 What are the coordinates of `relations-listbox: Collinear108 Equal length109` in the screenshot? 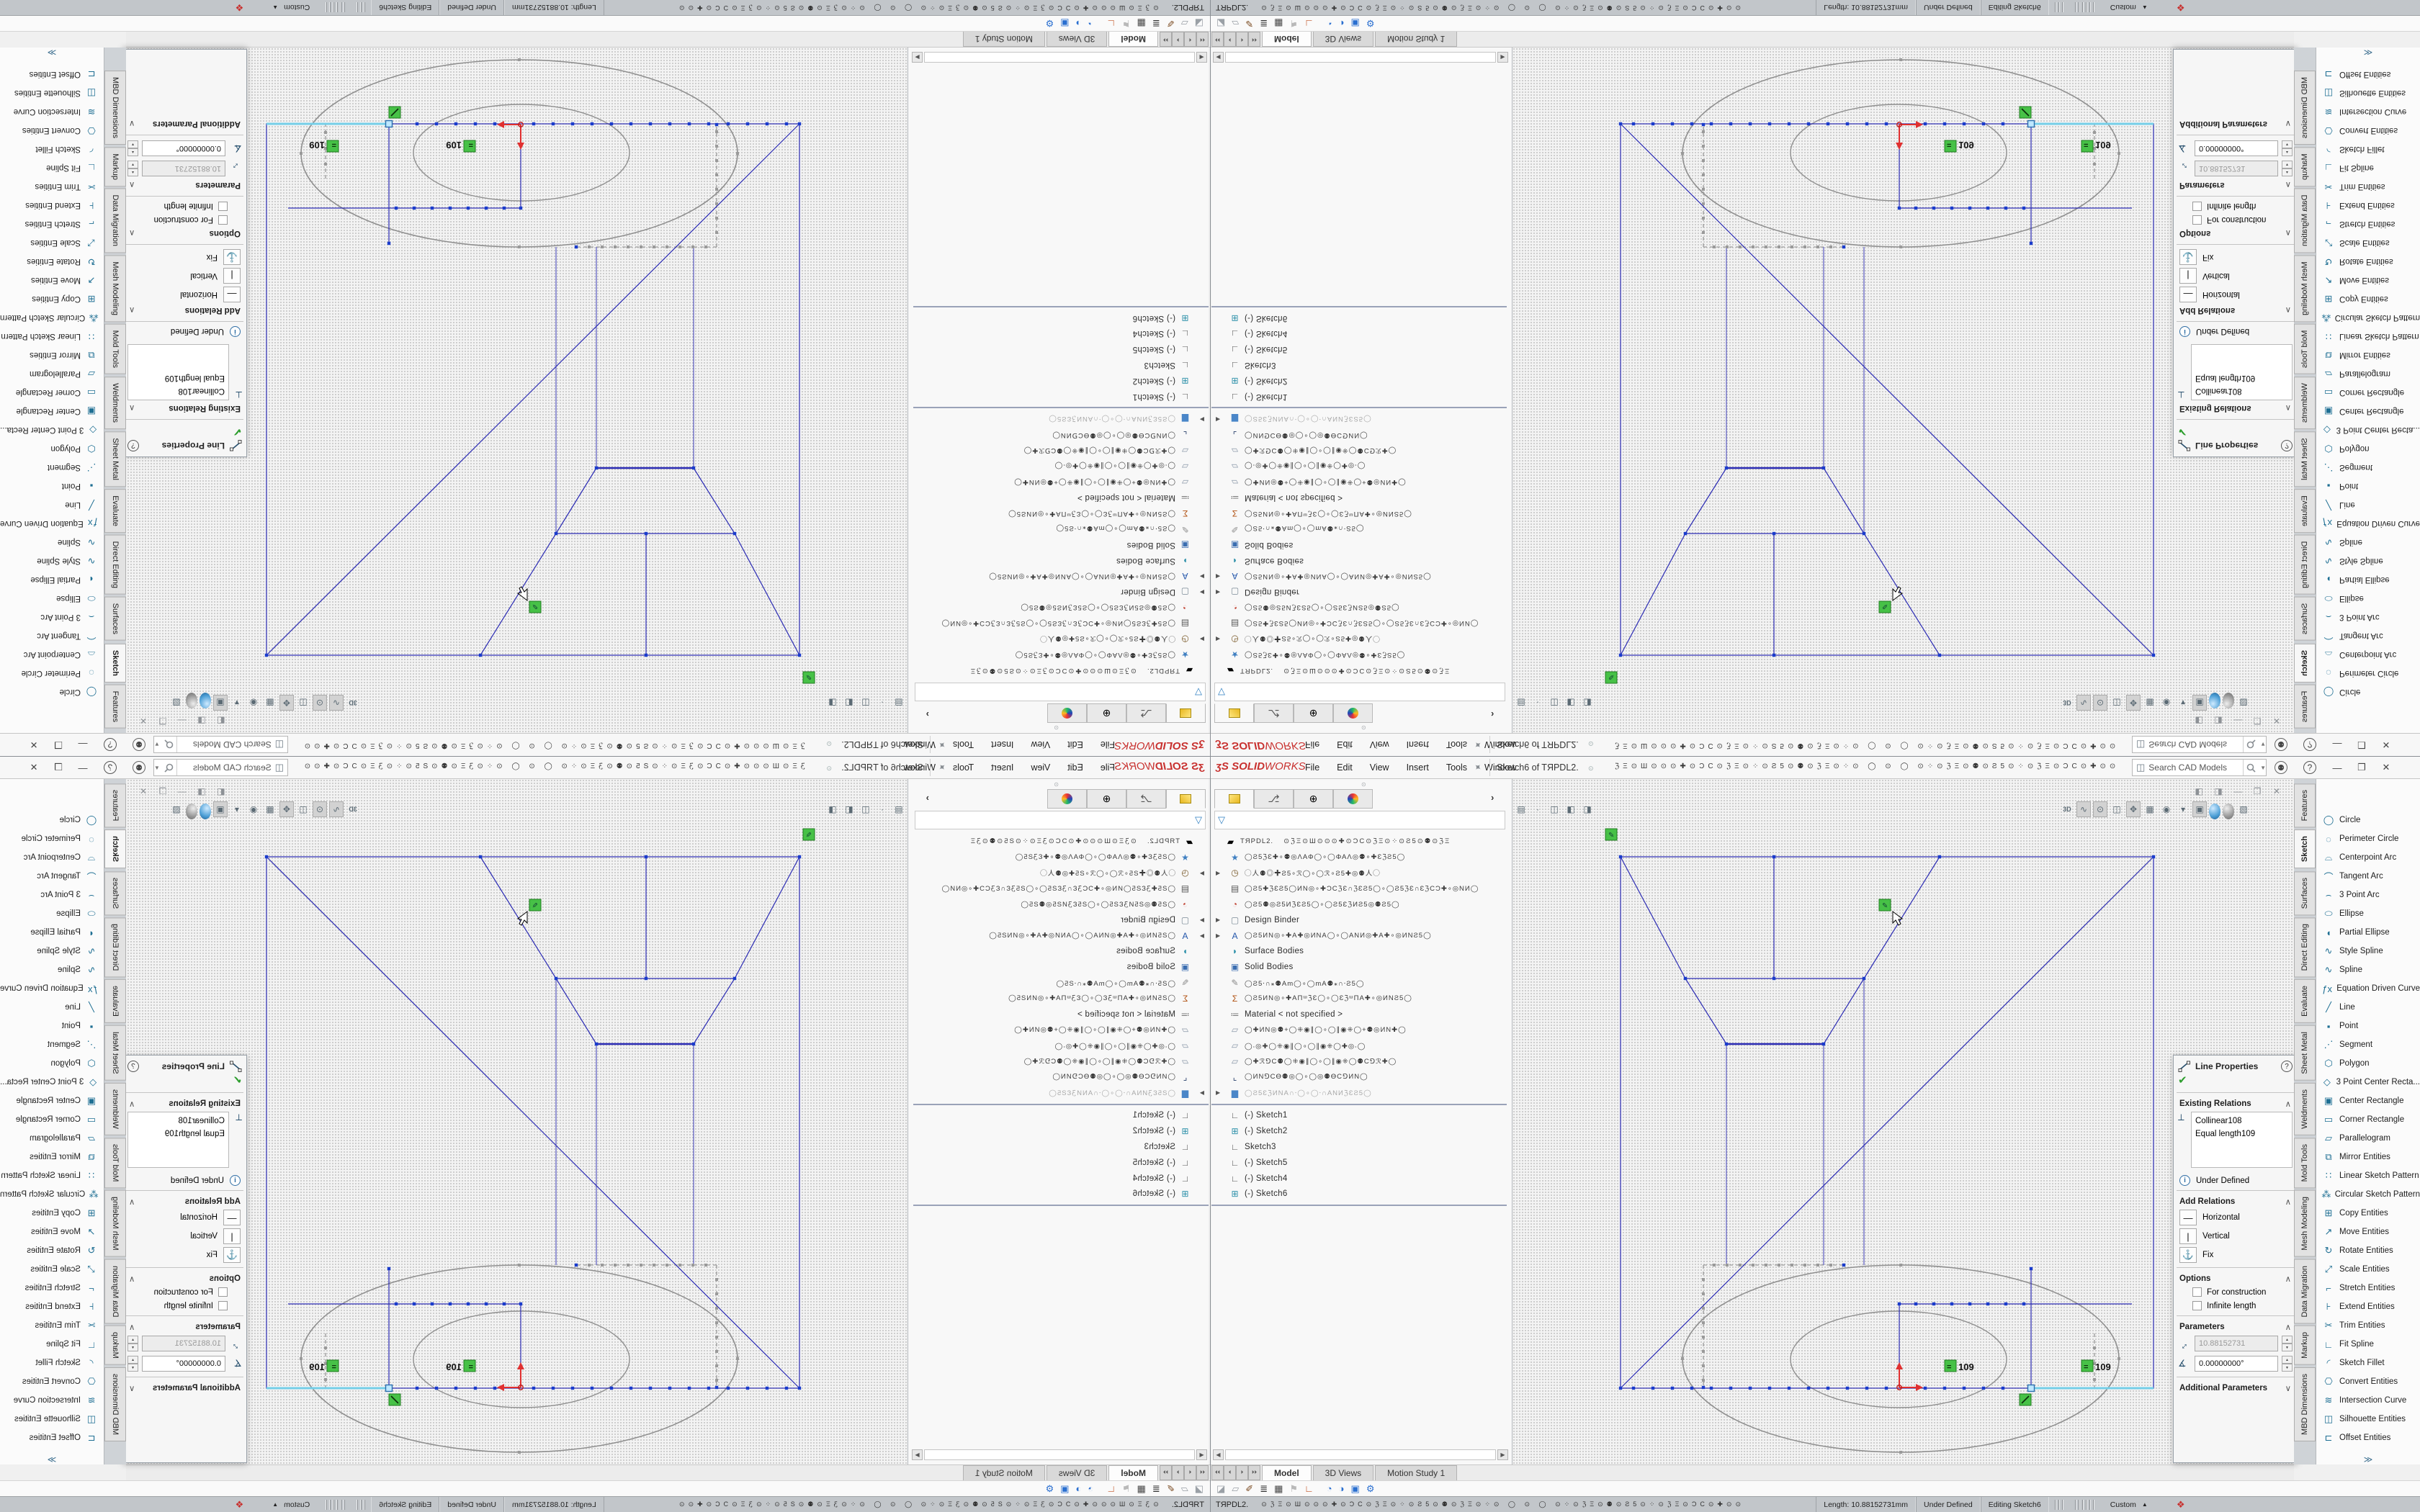 It's located at (178, 372).